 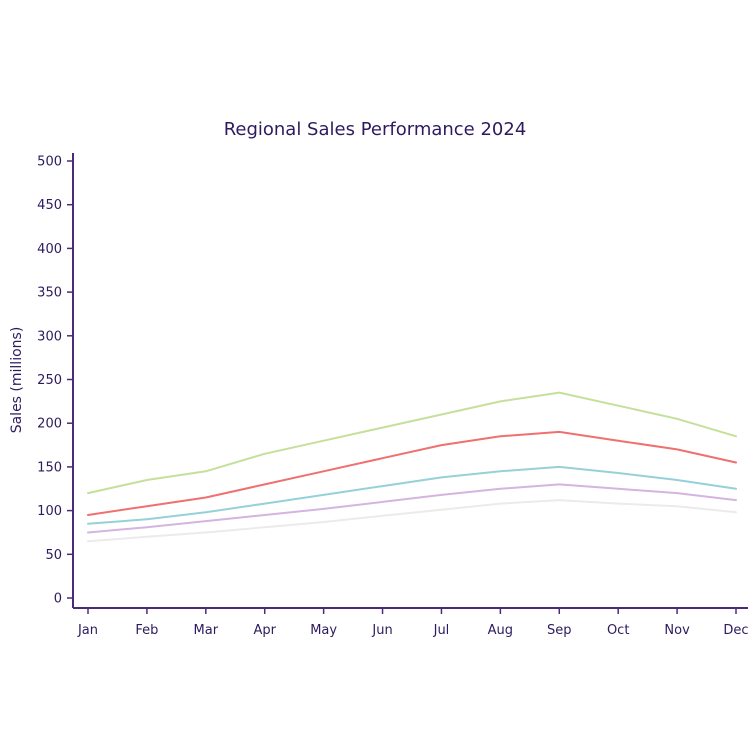 I want to click on y-tick-label: 350, so click(x=49, y=293).